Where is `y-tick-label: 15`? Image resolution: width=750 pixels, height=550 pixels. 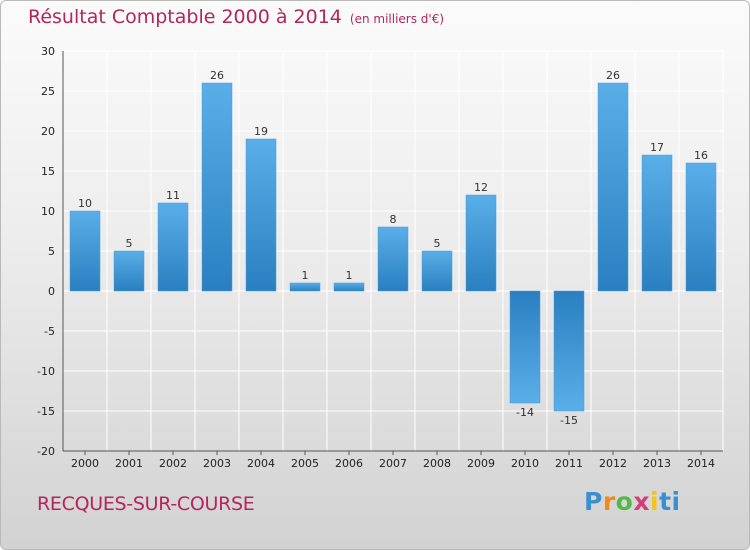 y-tick-label: 15 is located at coordinates (48, 171).